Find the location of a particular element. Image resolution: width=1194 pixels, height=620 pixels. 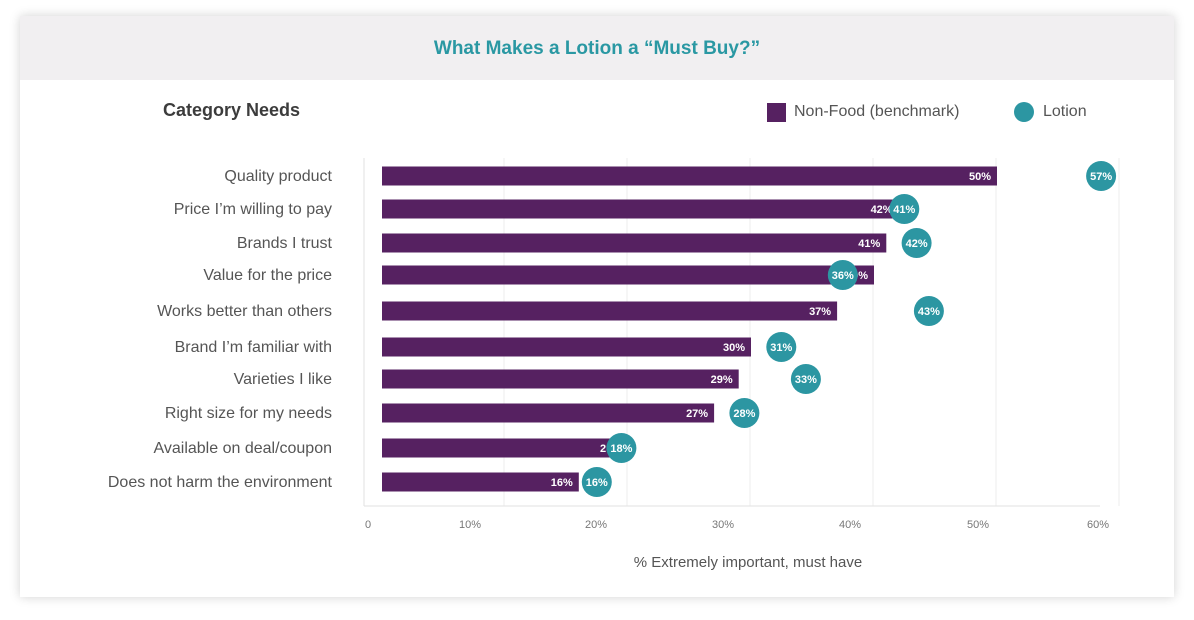

x-tick-label: 20% is located at coordinates (596, 525).